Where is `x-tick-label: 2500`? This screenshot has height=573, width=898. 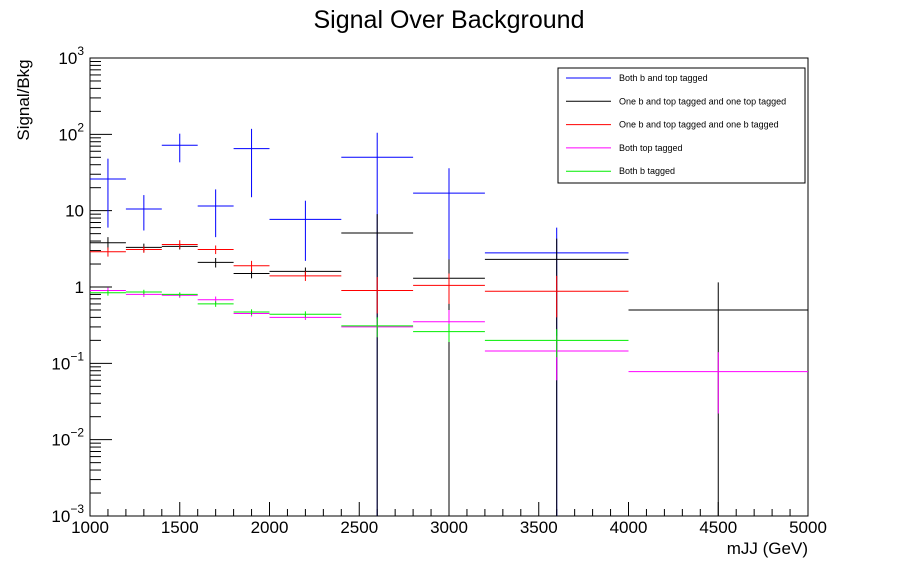 x-tick-label: 2500 is located at coordinates (359, 527).